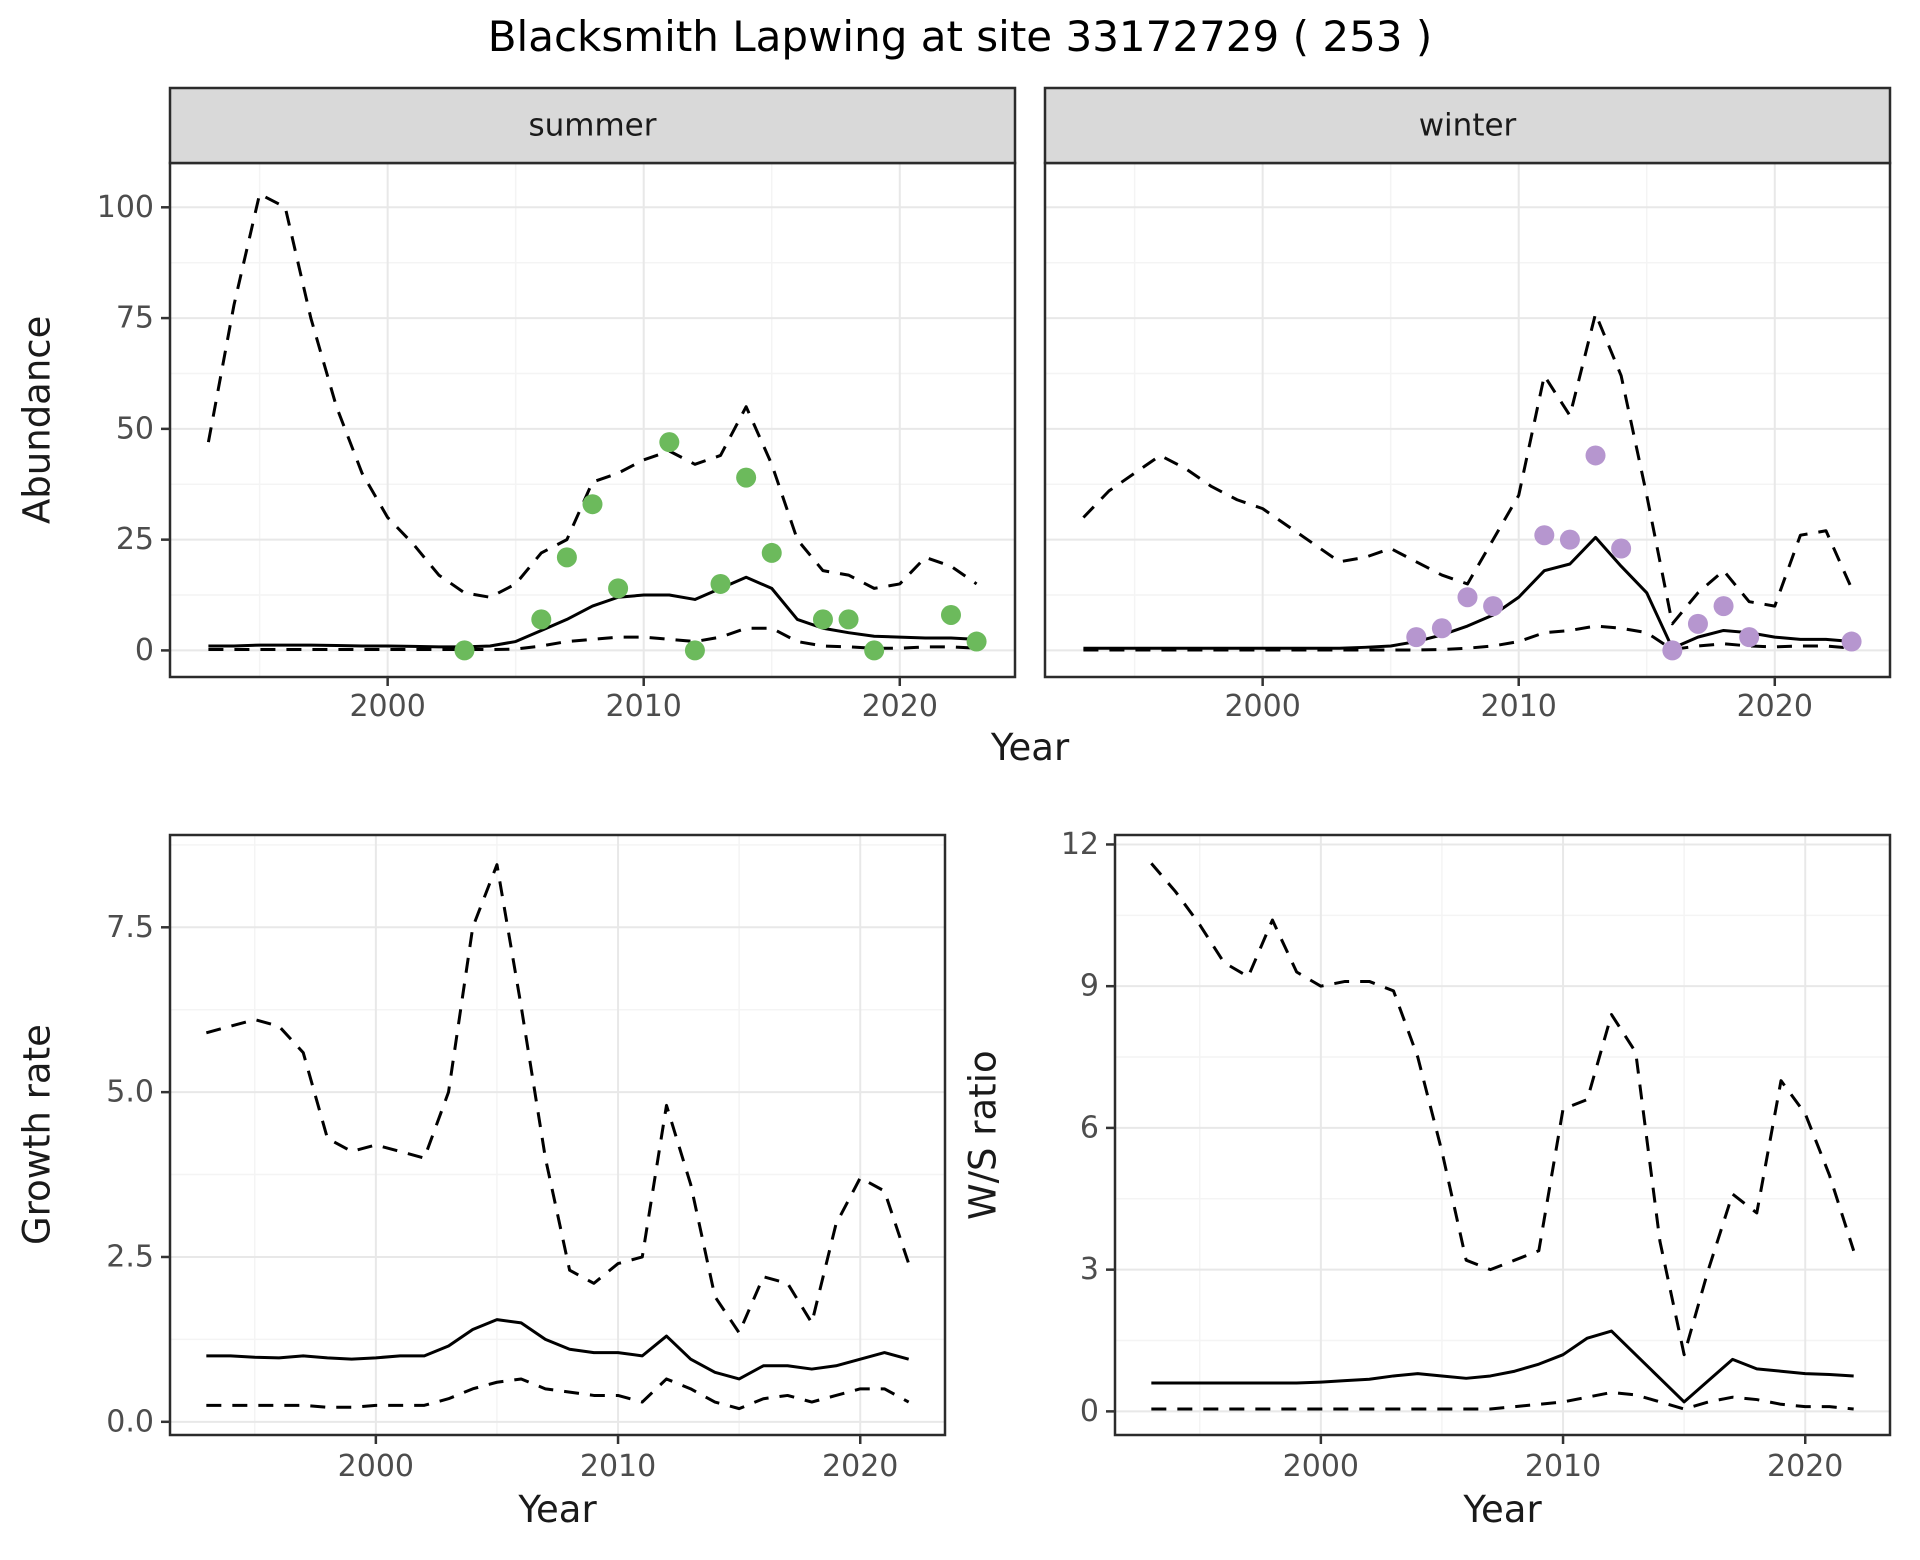  Describe the element at coordinates (125, 207) in the screenshot. I see `y-tick-label: 100` at that location.